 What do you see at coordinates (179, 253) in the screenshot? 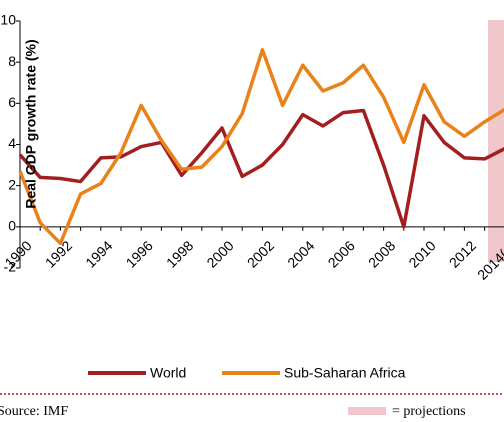
I see `x-tick-label: 1998` at bounding box center [179, 253].